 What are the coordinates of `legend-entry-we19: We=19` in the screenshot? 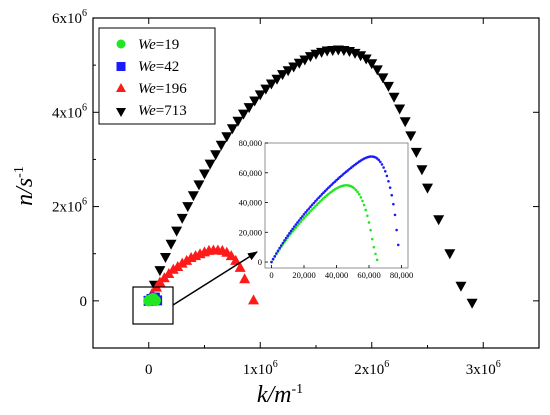 It's located at (147, 45).